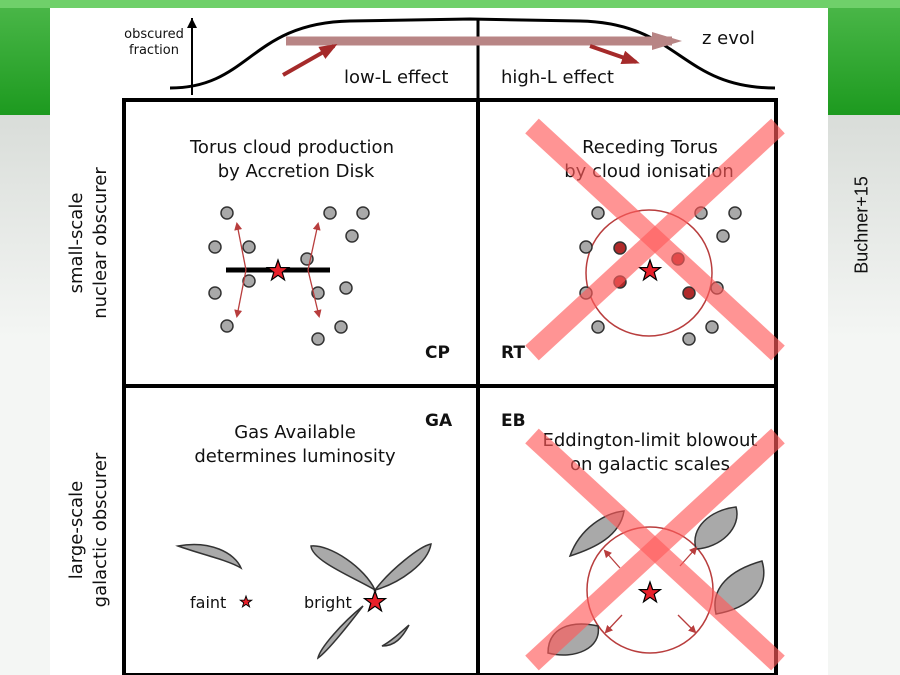 The image size is (900, 675). I want to click on row-label-bottom-line2: galactic obscurer, so click(100, 529).